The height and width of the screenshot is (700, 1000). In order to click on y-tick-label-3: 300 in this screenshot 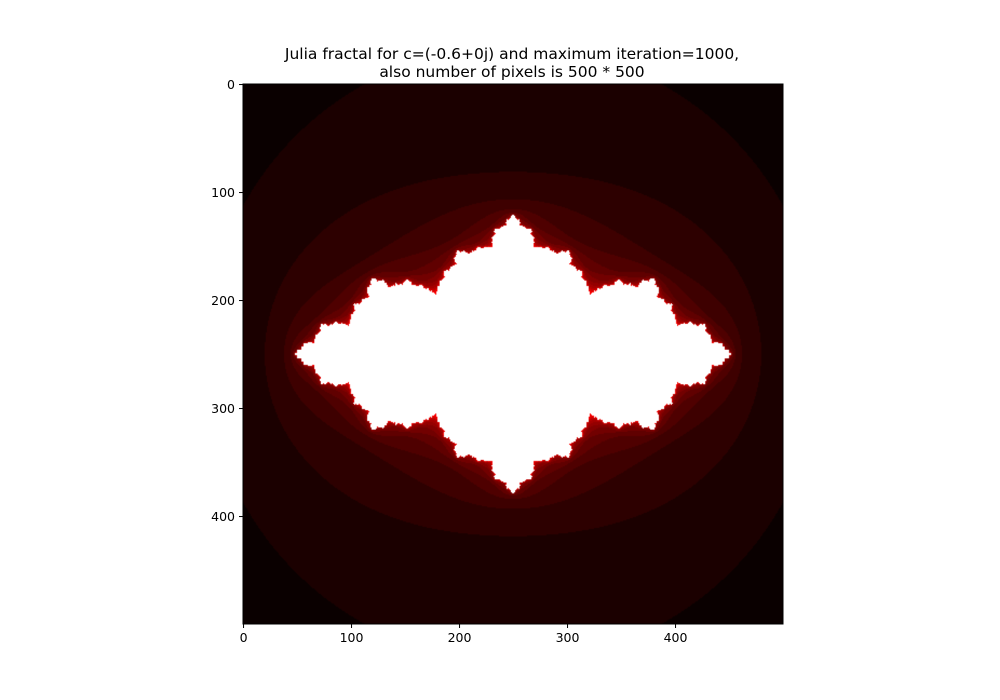, I will do `click(223, 408)`.